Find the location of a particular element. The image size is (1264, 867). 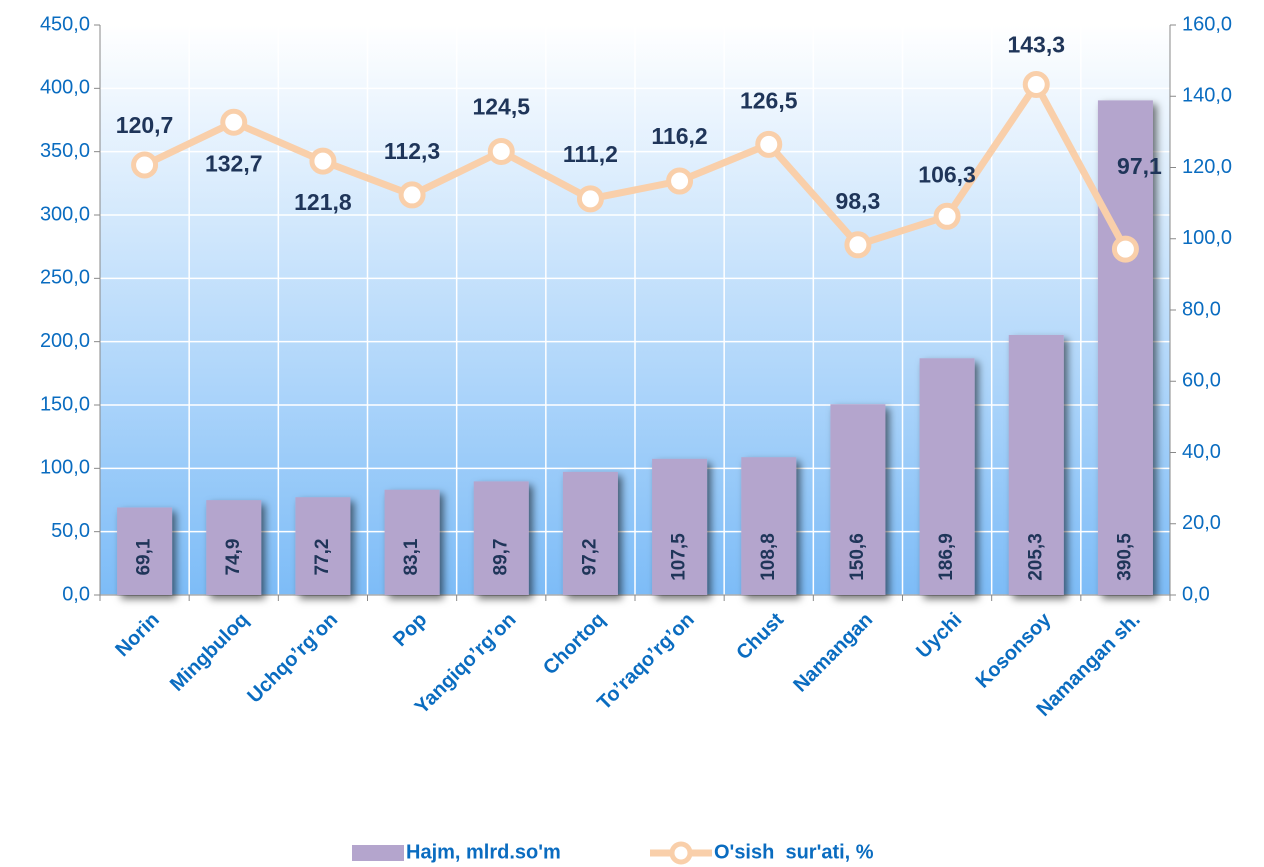

y-tick-label: 50,0 is located at coordinates (70, 531).